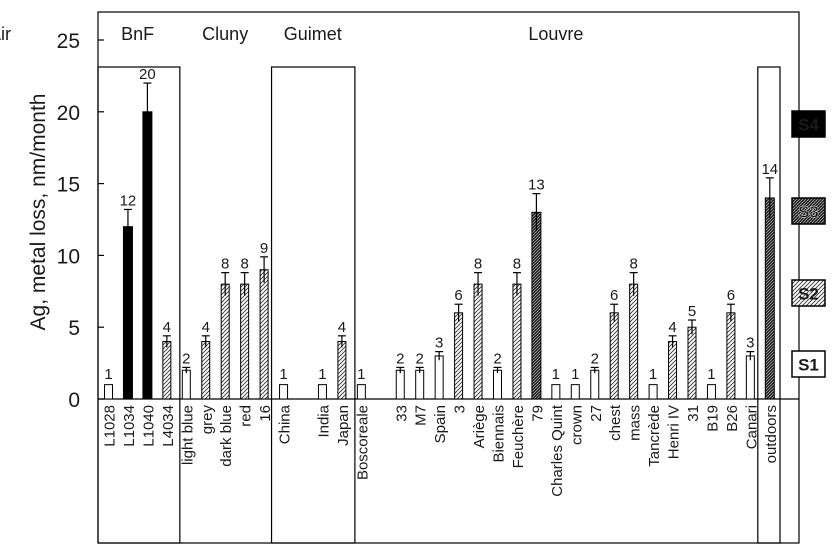 This screenshot has height=552, width=838. I want to click on category-label: 31, so click(693, 413).